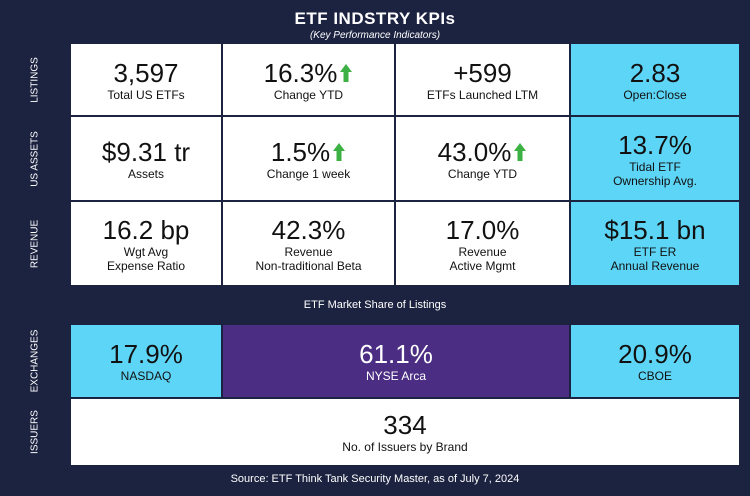 This screenshot has width=750, height=496. I want to click on kpi-value-text: 16.3%, so click(300, 72).